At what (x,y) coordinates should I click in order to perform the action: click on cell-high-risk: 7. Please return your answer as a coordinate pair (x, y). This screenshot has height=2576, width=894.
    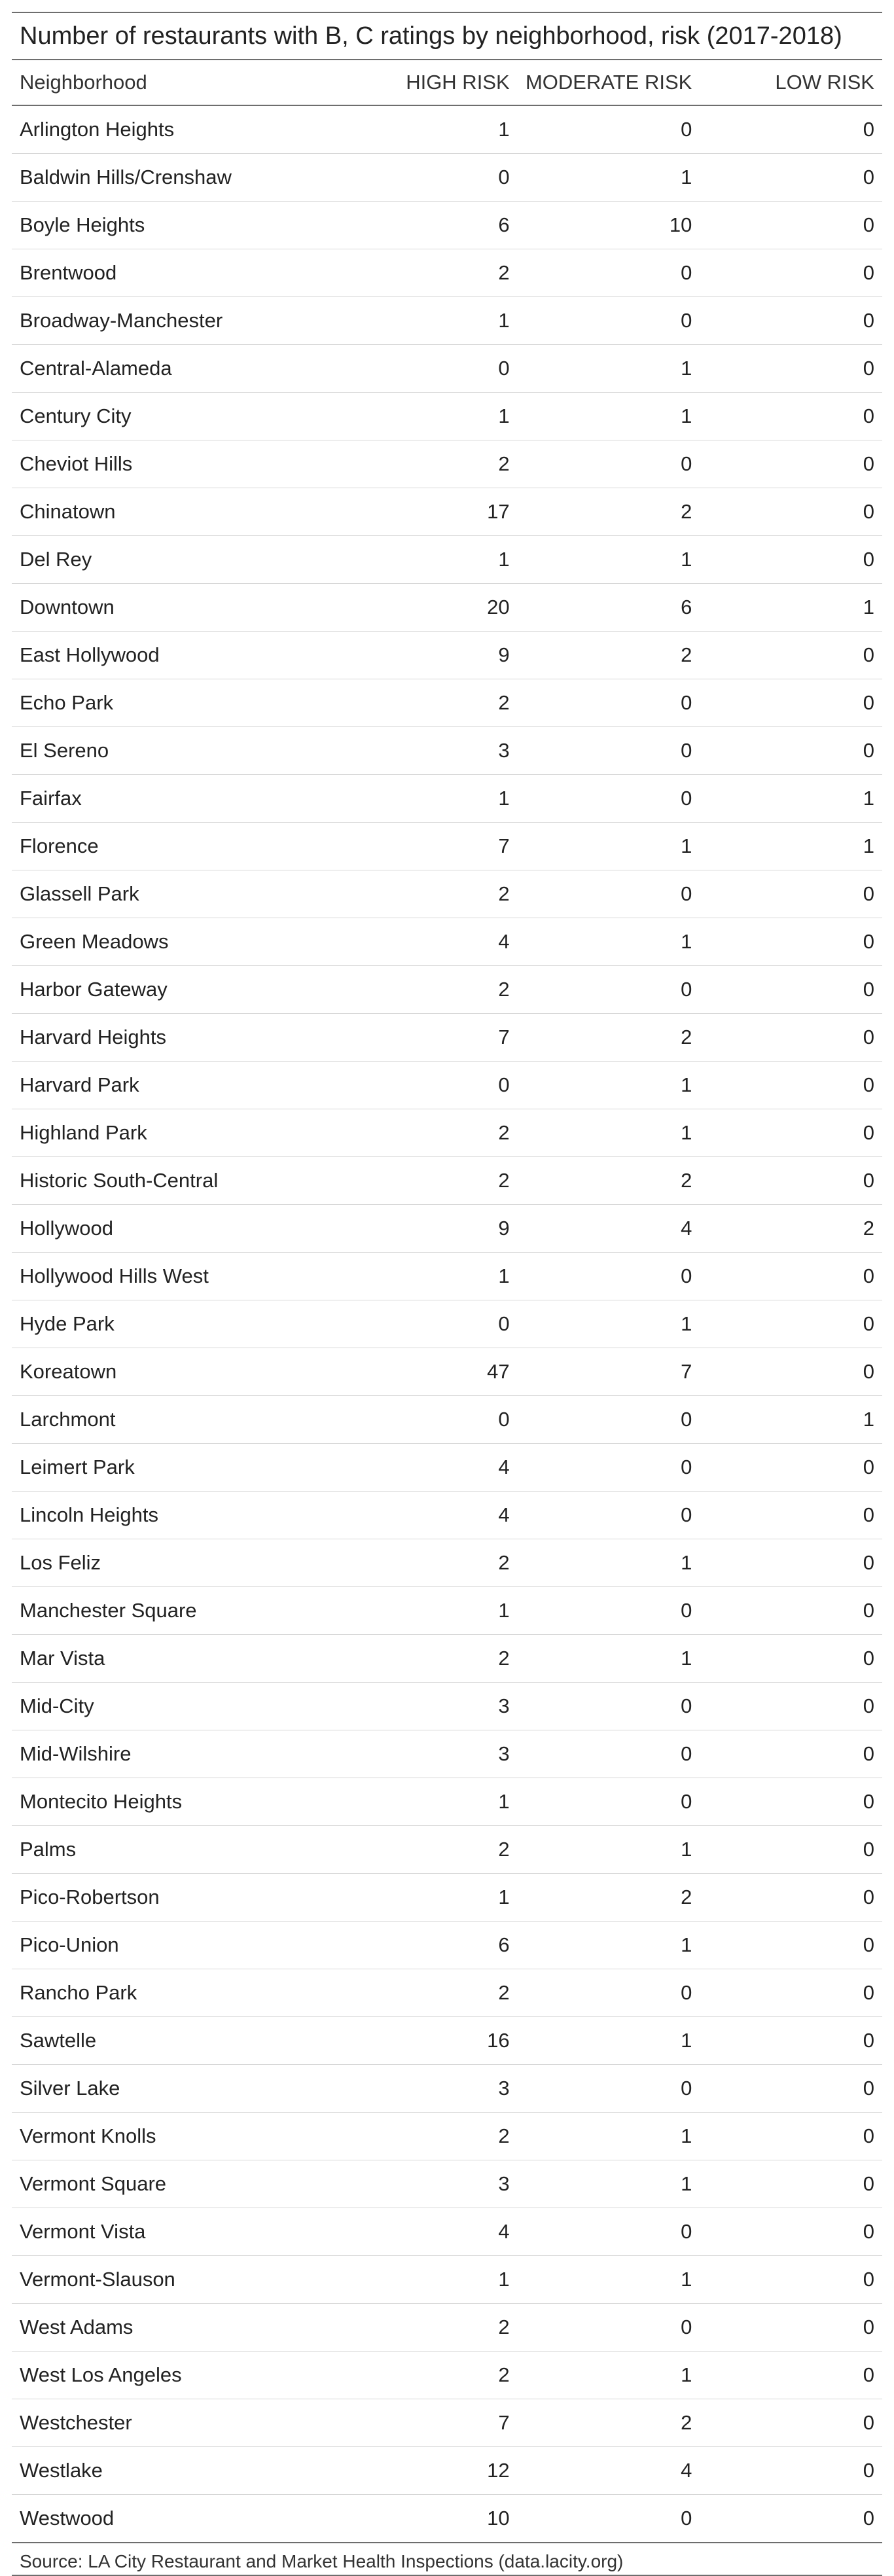
    Looking at the image, I should click on (426, 1037).